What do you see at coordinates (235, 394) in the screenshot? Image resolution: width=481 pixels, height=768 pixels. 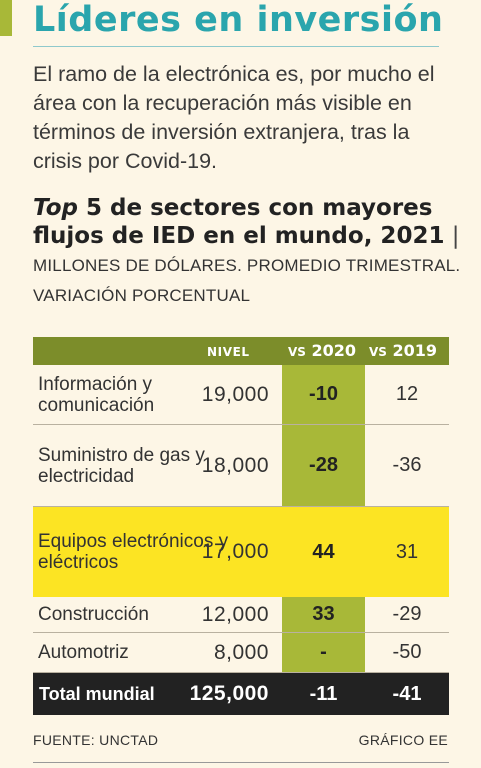 I see `nivel-value: 19,000` at bounding box center [235, 394].